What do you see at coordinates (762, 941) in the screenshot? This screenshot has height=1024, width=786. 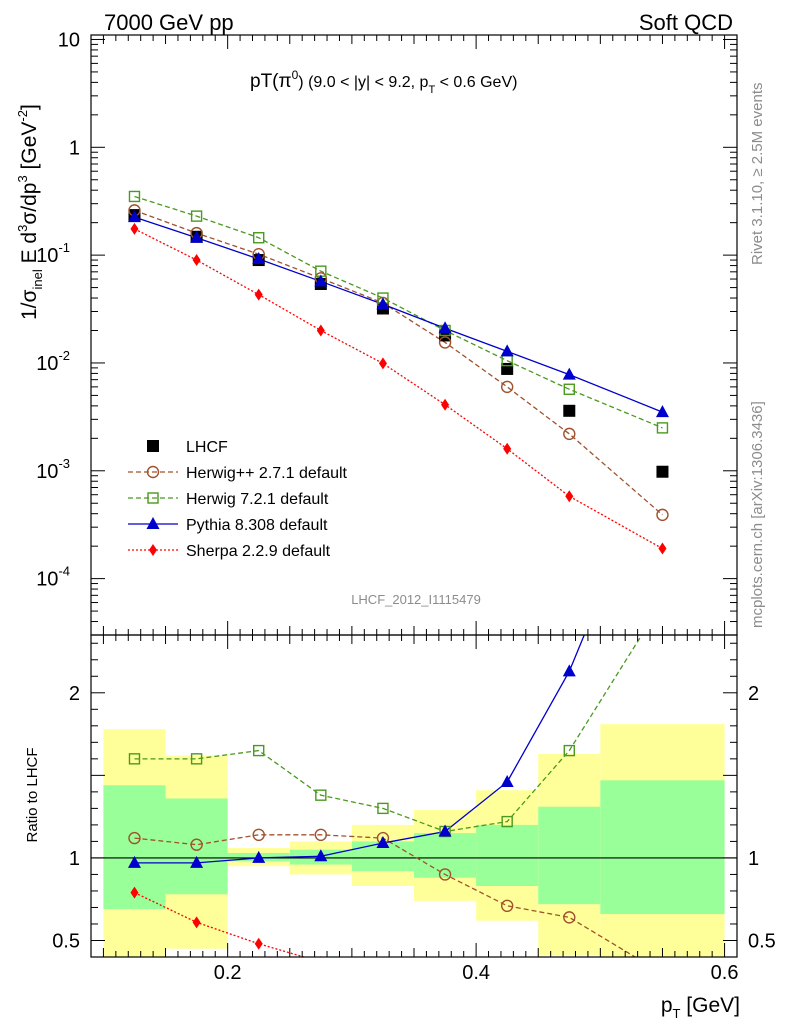 I see `ratio-ytick-label-right-0: 0.5` at bounding box center [762, 941].